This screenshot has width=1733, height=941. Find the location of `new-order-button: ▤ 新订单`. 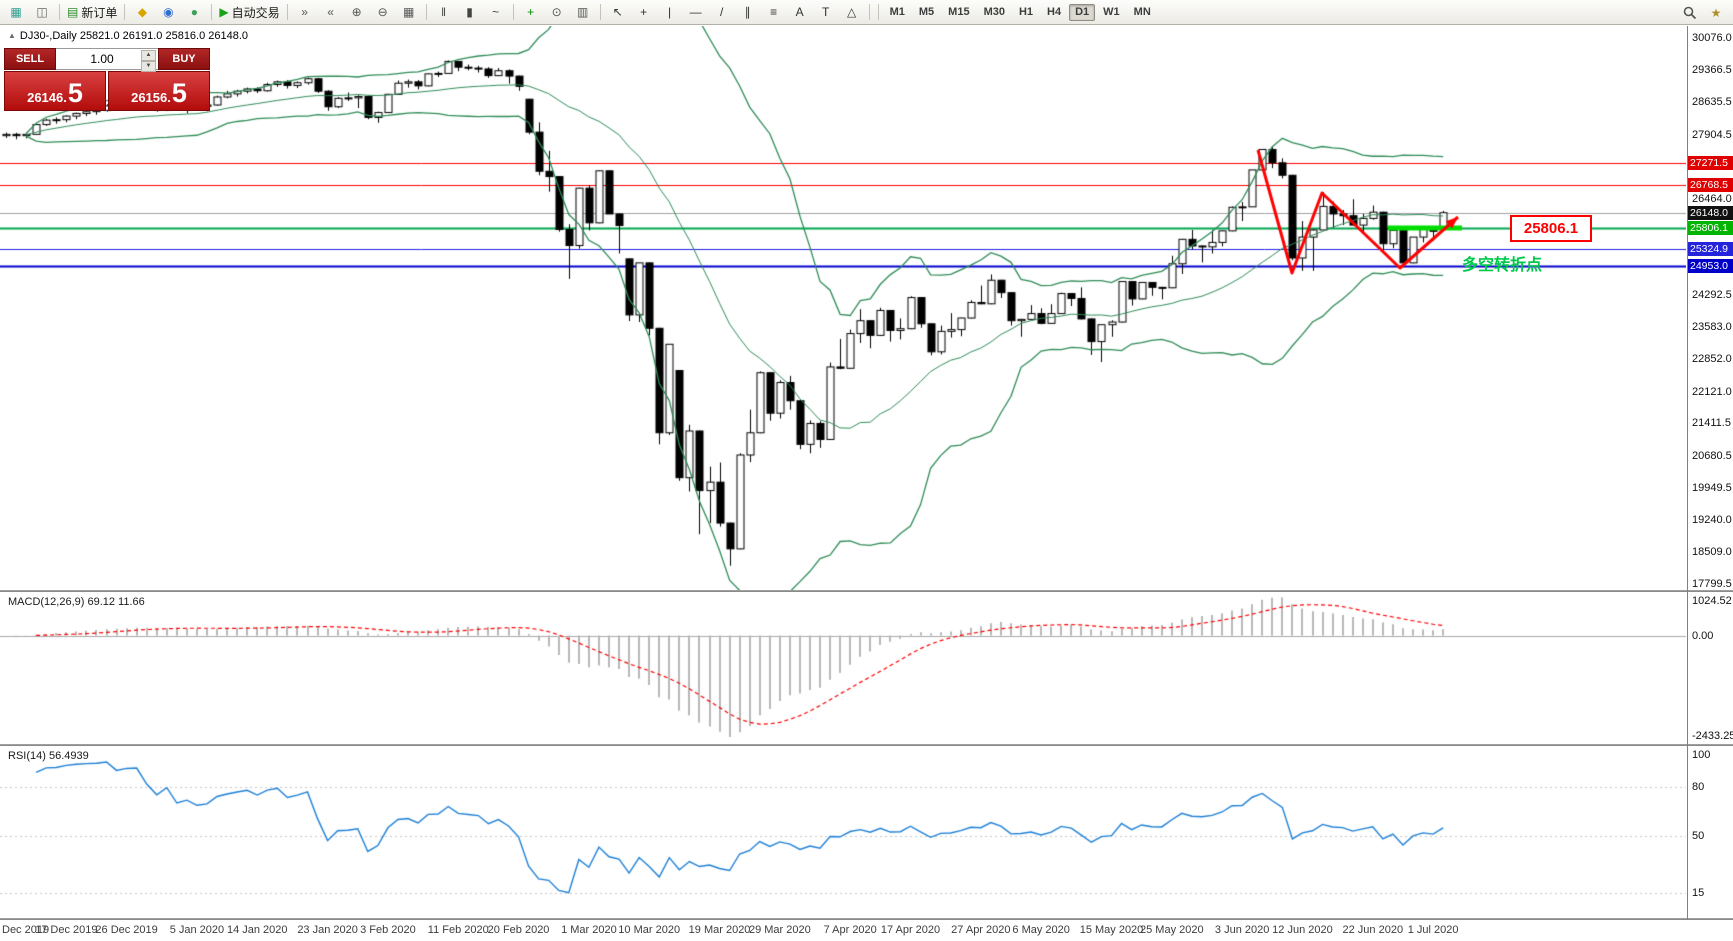

new-order-button: ▤ 新订单 is located at coordinates (92, 12).